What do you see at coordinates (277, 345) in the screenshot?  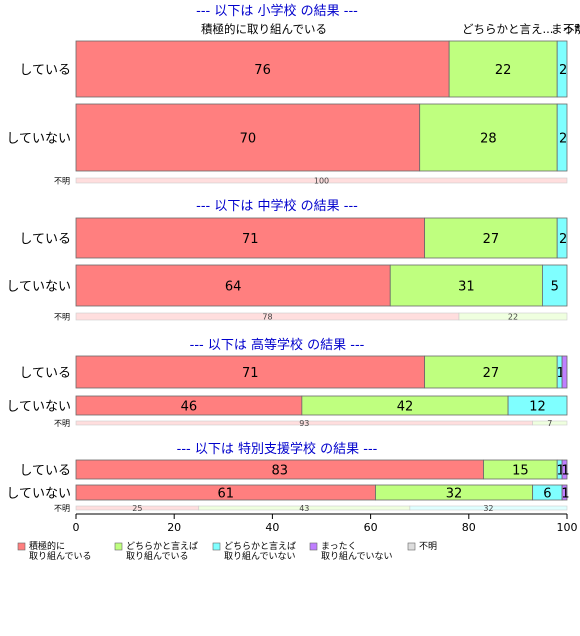 I see `section-title: --- 以下は 高等学校 の結果 ---` at bounding box center [277, 345].